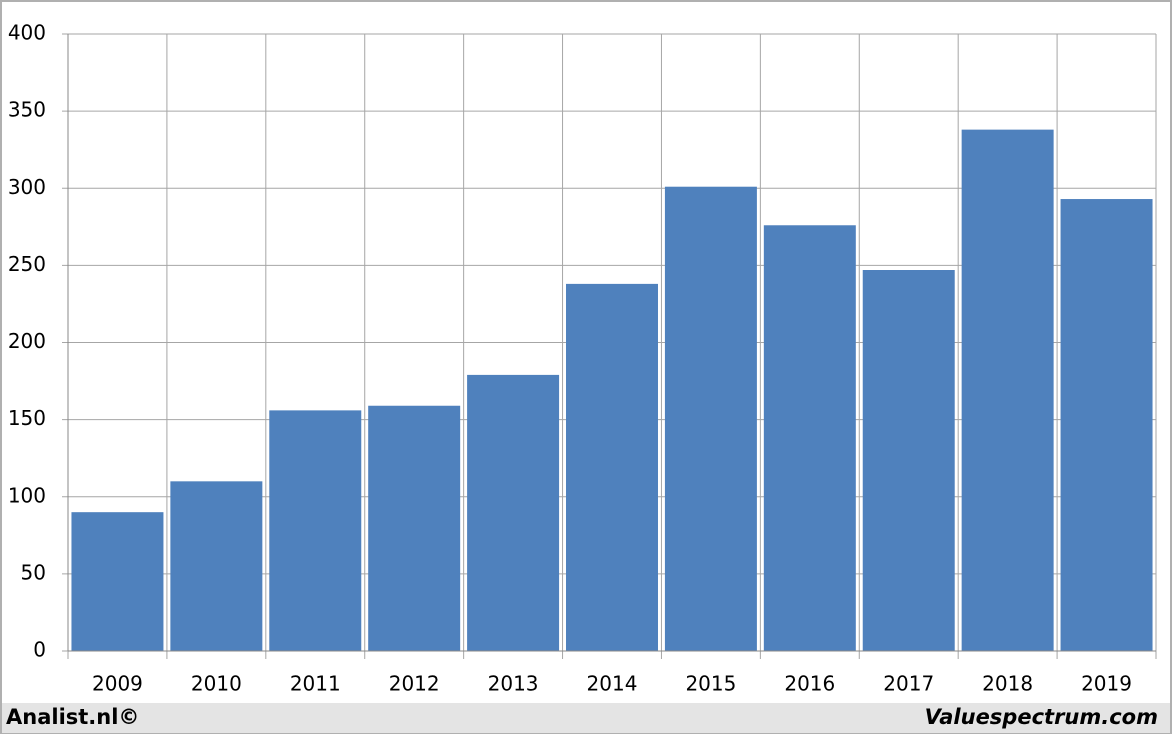 The width and height of the screenshot is (1172, 734). Describe the element at coordinates (1007, 684) in the screenshot. I see `x-tick-label: 2018` at that location.